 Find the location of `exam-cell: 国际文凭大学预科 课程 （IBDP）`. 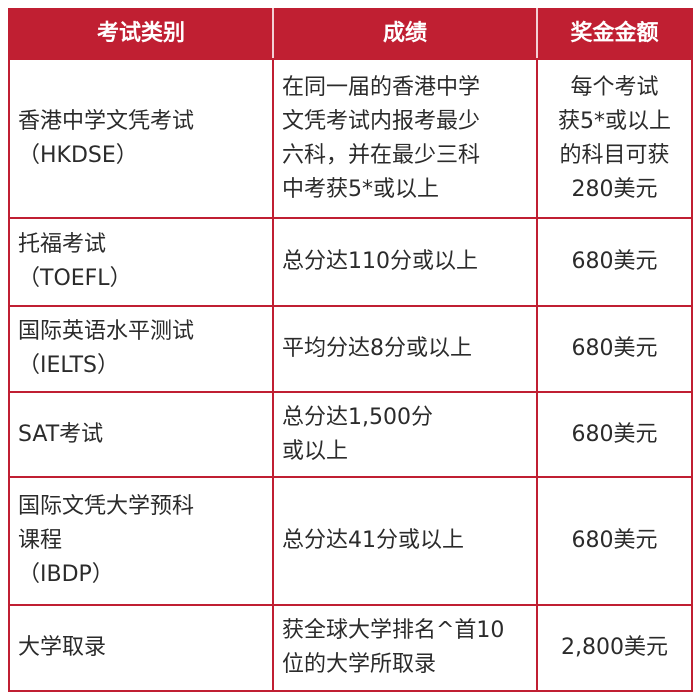

exam-cell: 国际文凭大学预科 课程 （IBDP） is located at coordinates (141, 541).